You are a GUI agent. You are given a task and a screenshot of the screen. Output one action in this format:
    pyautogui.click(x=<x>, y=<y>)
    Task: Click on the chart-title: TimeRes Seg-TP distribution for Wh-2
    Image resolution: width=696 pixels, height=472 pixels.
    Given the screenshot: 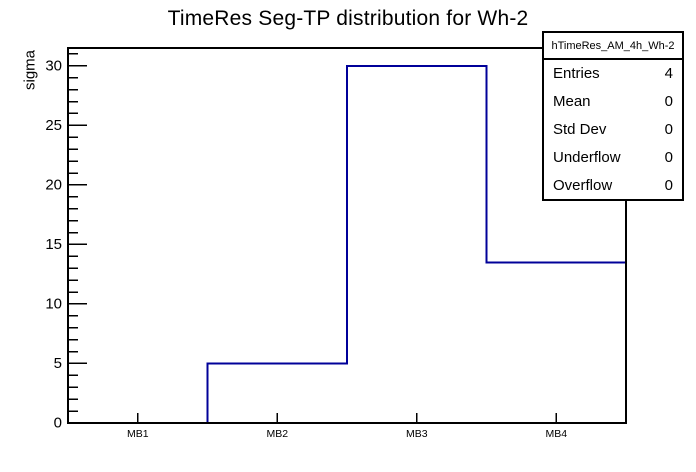 What is the action you would take?
    pyautogui.click(x=348, y=18)
    